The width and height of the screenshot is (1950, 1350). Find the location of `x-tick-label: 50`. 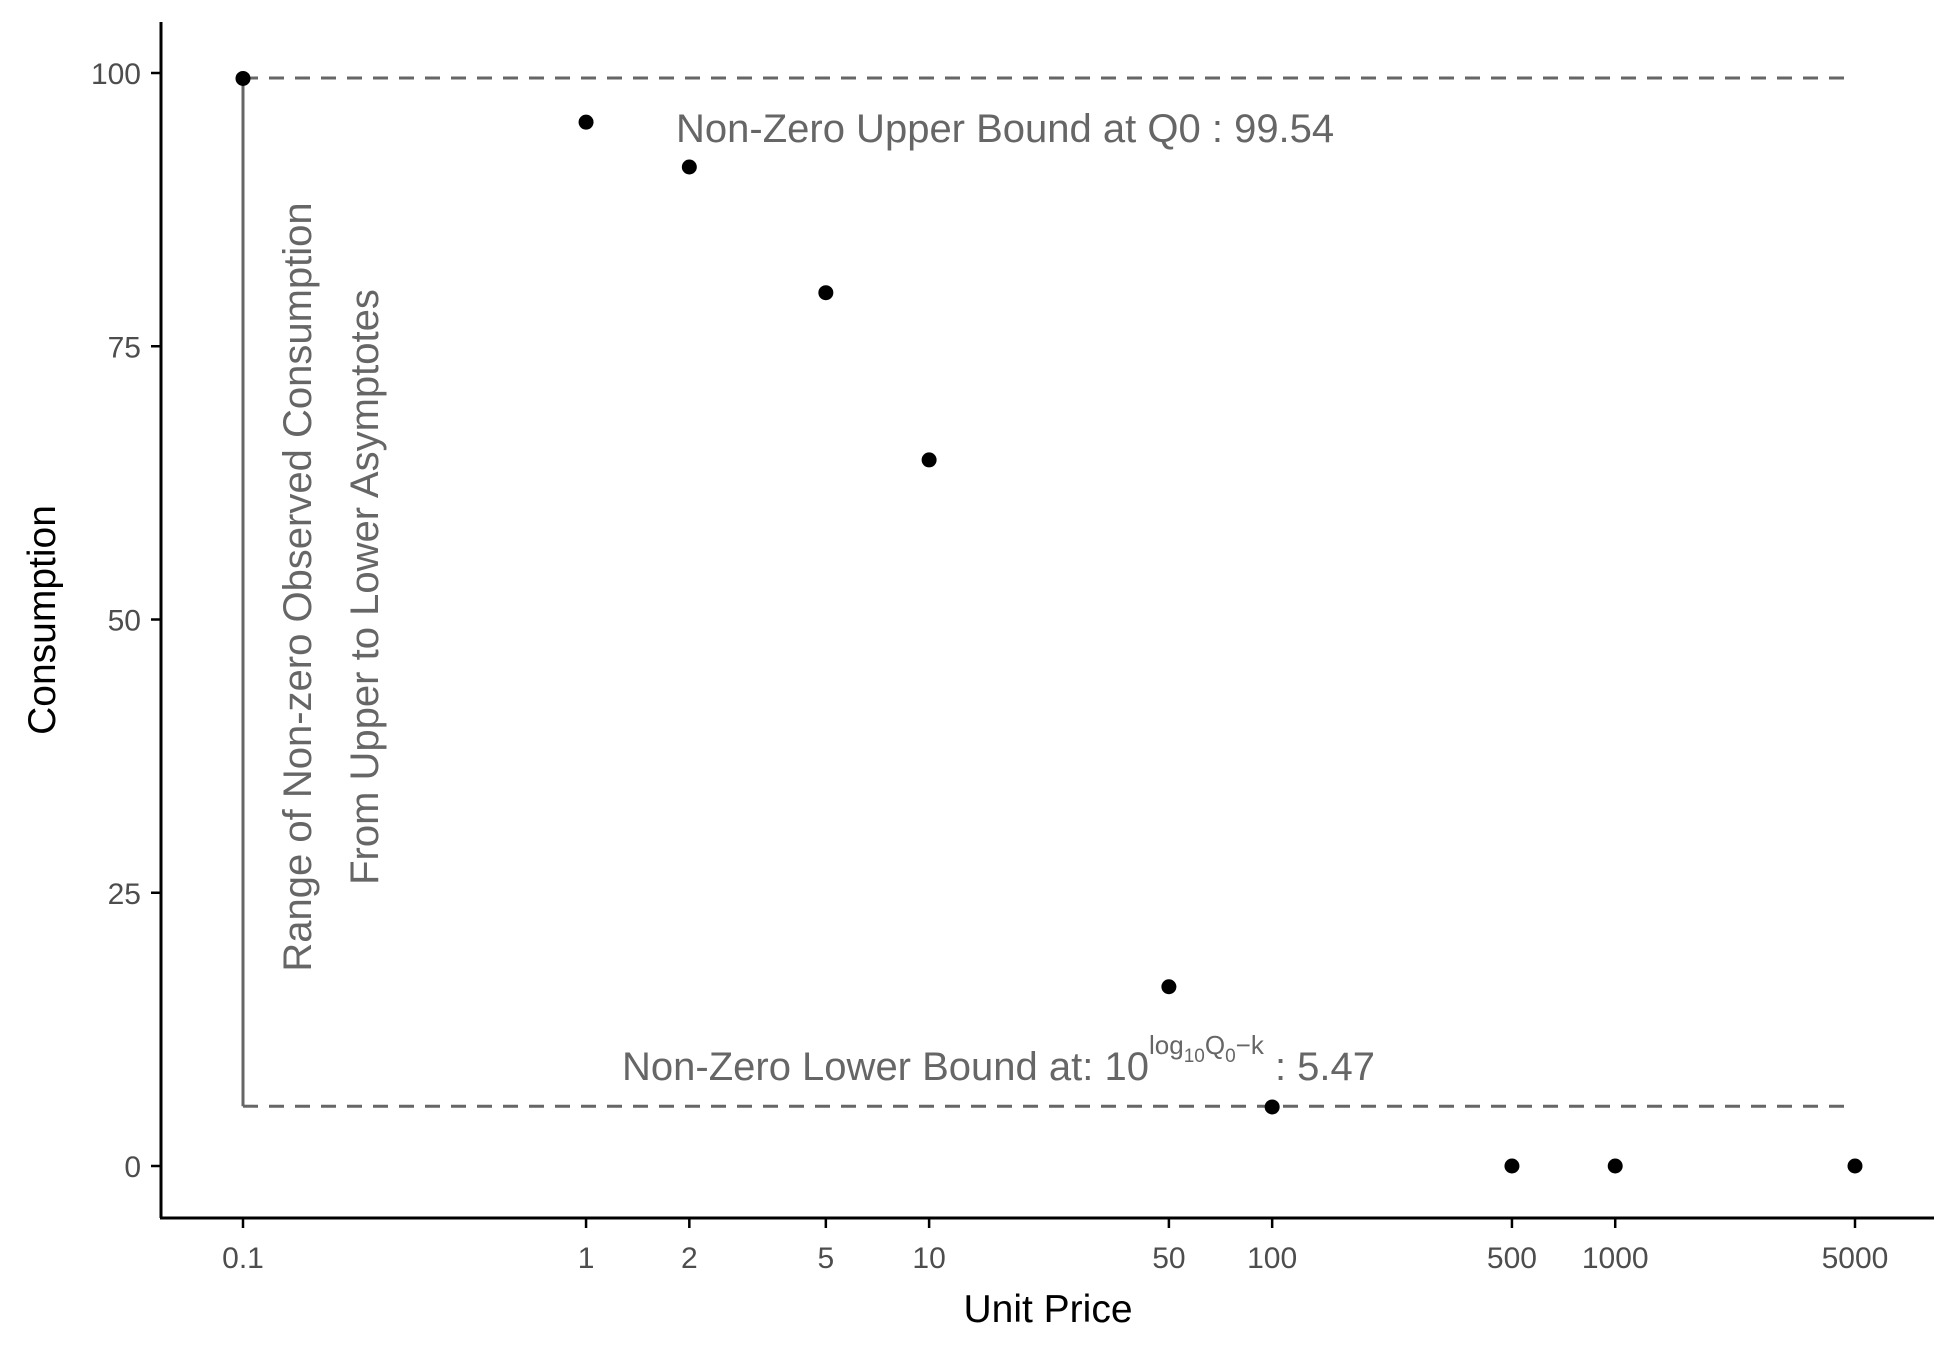

x-tick-label: 50 is located at coordinates (1168, 1258).